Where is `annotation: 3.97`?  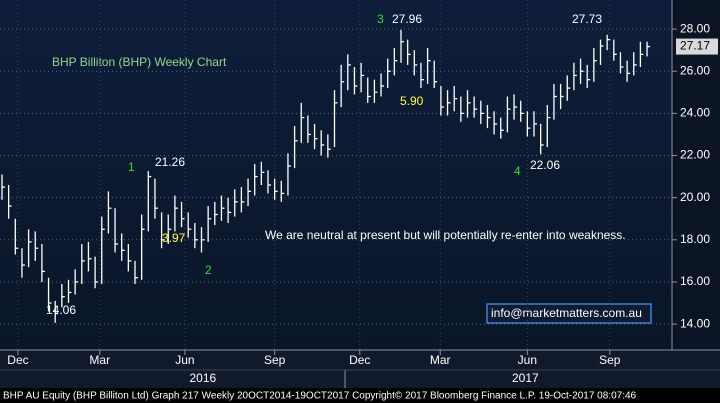 annotation: 3.97 is located at coordinates (174, 238).